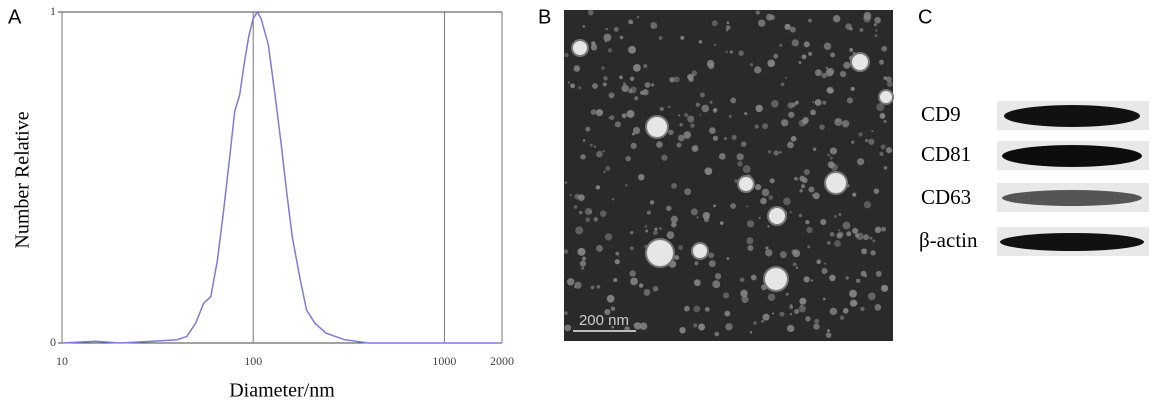  I want to click on x-tick-label: 10, so click(62, 361).